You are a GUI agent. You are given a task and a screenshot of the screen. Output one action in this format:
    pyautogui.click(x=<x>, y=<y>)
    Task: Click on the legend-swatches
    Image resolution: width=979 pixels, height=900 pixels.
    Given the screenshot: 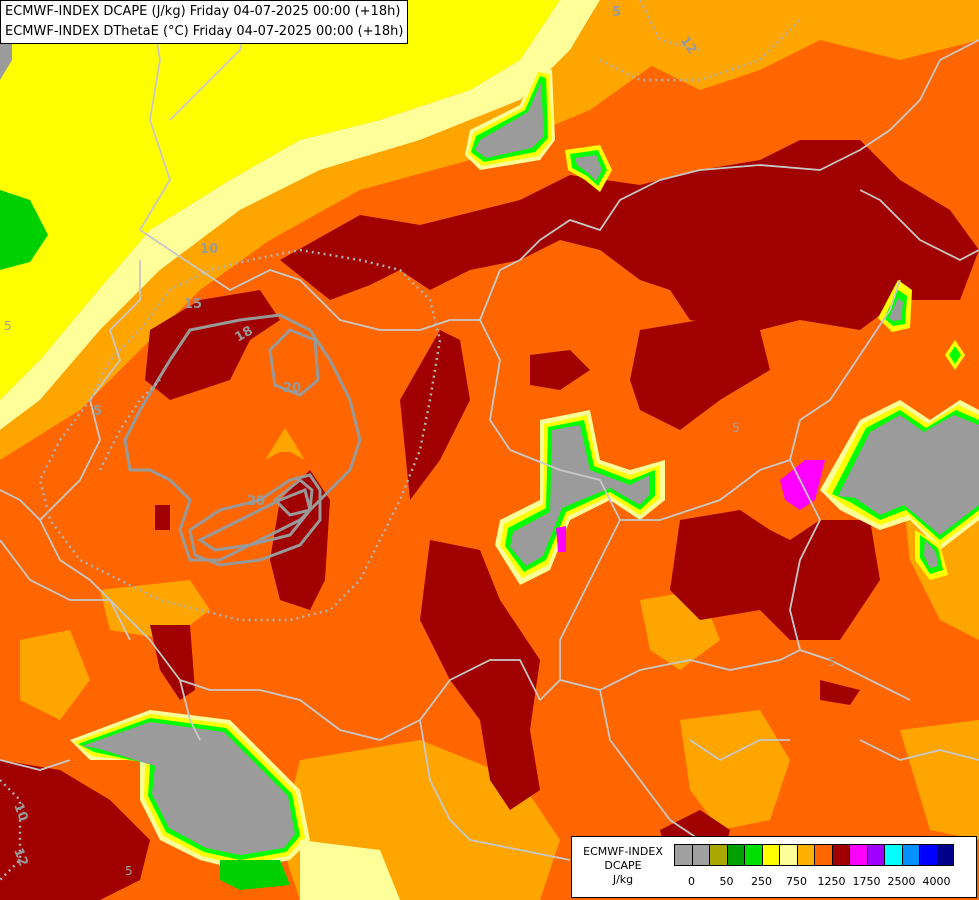 What is the action you would take?
    pyautogui.click(x=814, y=855)
    